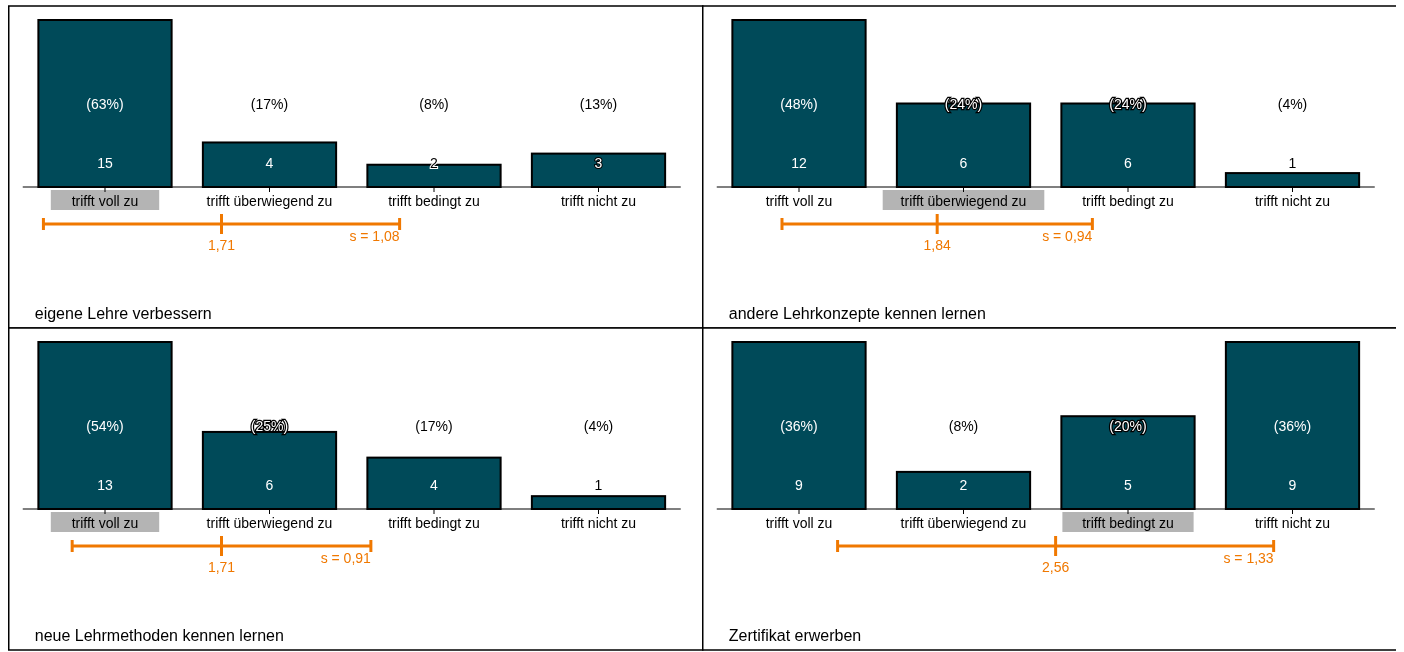 Image resolution: width=1404 pixels, height=652 pixels. I want to click on text: s = 1,33, so click(1248, 558).